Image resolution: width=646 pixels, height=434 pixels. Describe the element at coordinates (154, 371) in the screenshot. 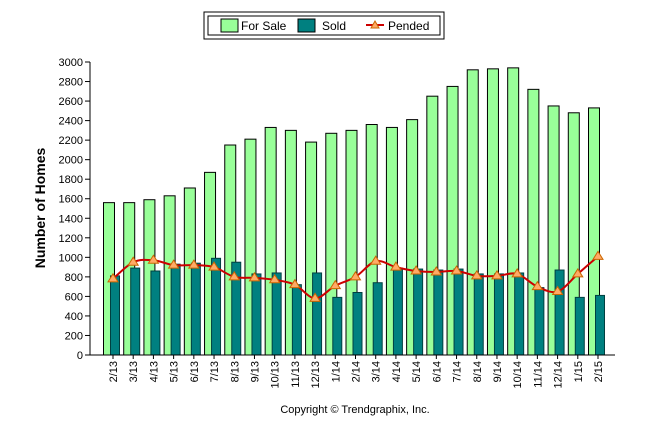

I see `x-tick-label: 4/13` at that location.